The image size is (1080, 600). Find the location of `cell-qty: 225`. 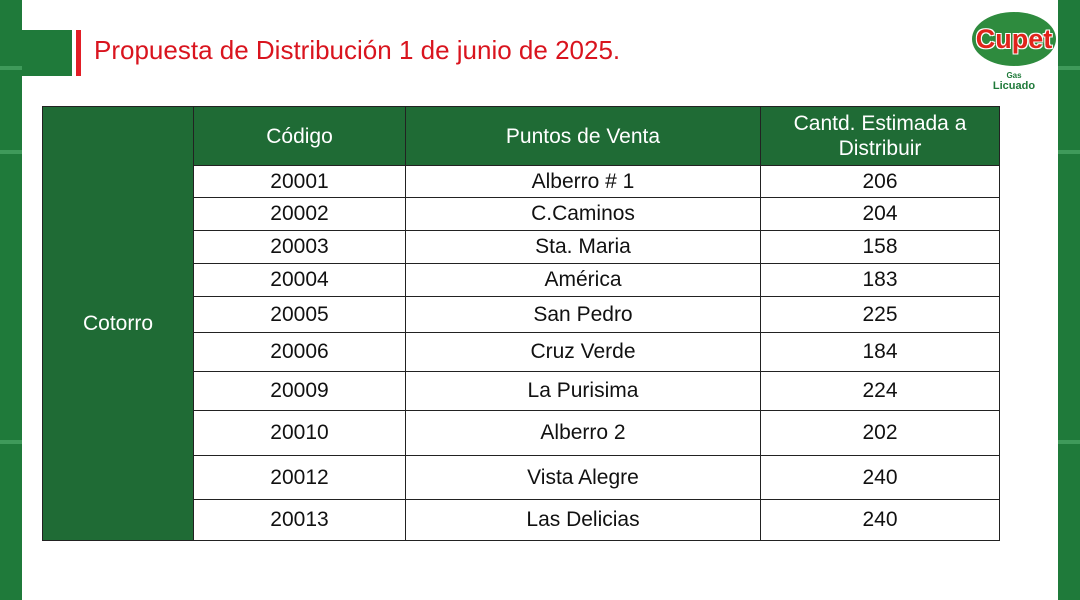

cell-qty: 225 is located at coordinates (880, 314).